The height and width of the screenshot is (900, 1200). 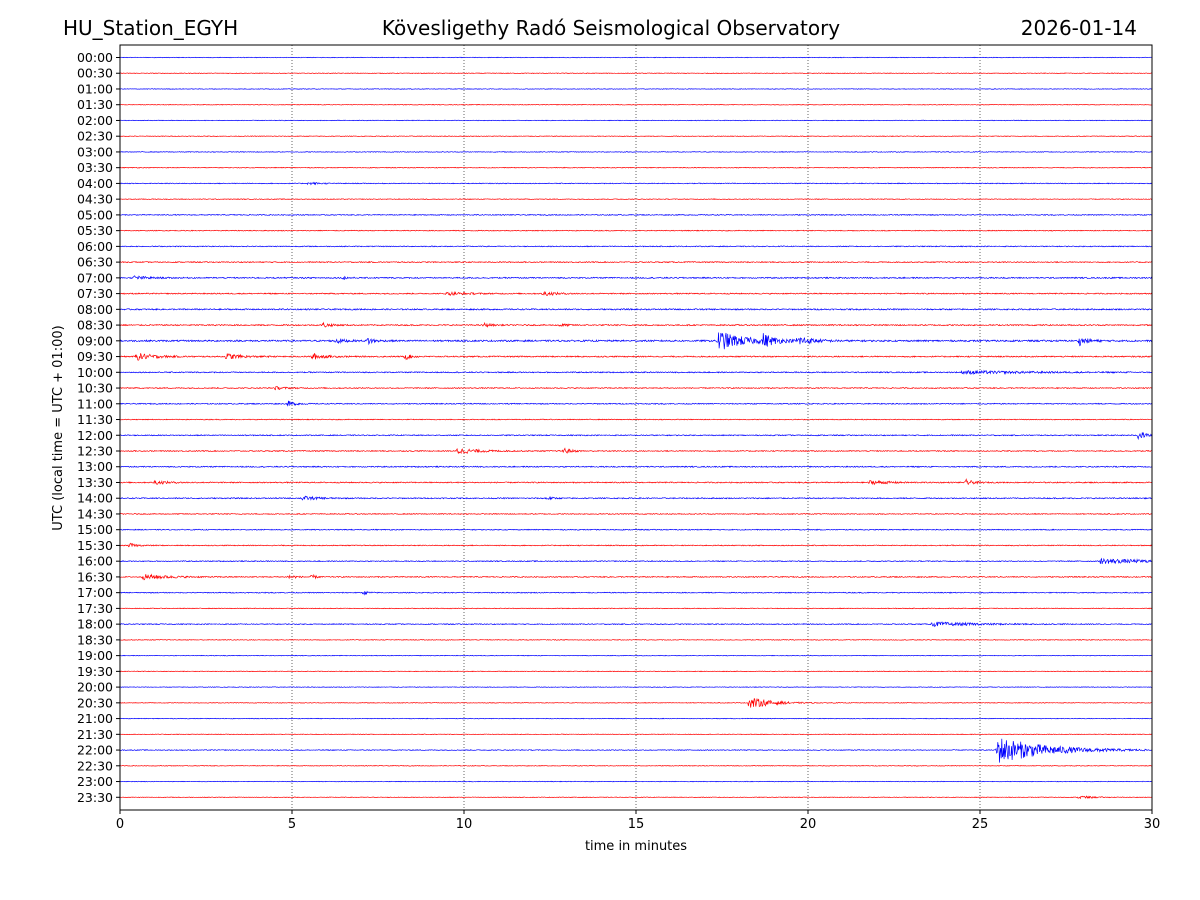 I want to click on x-tick-label: 25, so click(x=980, y=824).